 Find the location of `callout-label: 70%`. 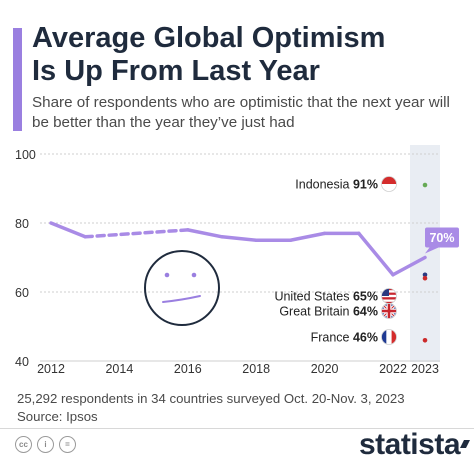

callout-label: 70% is located at coordinates (441, 238).